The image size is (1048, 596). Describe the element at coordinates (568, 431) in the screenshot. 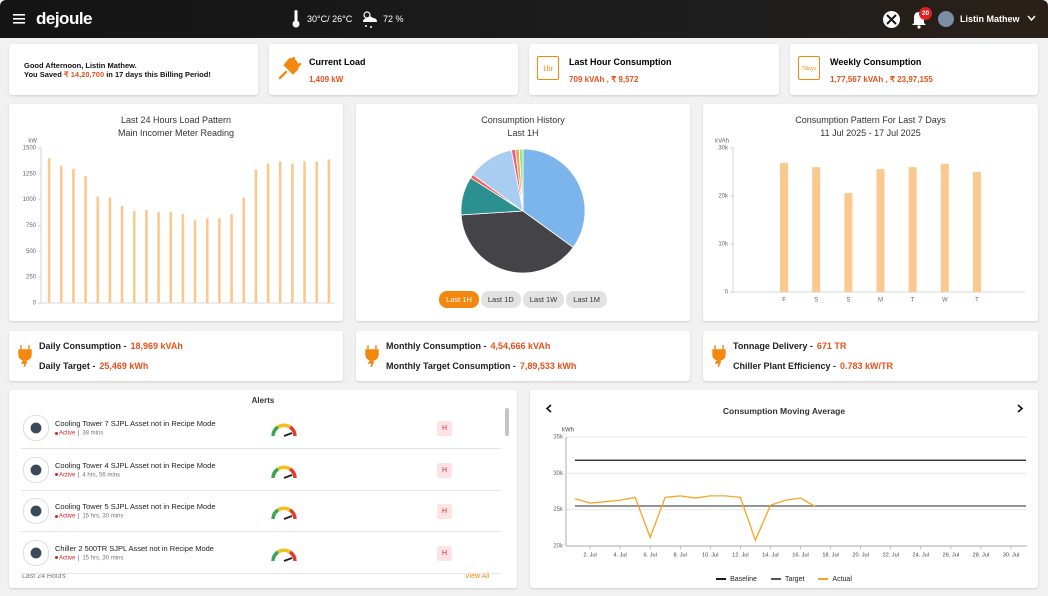

I see `y-axis-label: kWh` at that location.